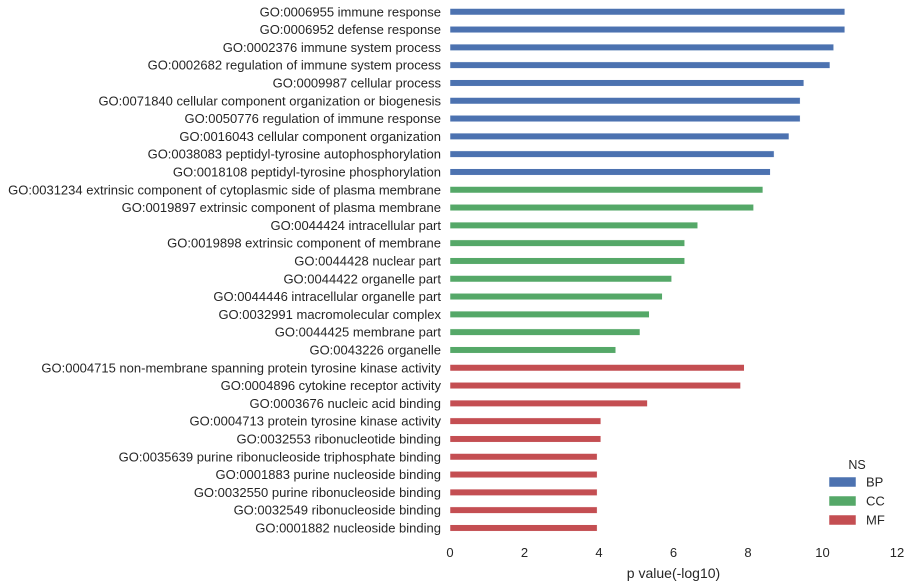 The width and height of the screenshot is (911, 587). Describe the element at coordinates (329, 314) in the screenshot. I see `category-label: GO:0032991 macromolecular complex` at that location.